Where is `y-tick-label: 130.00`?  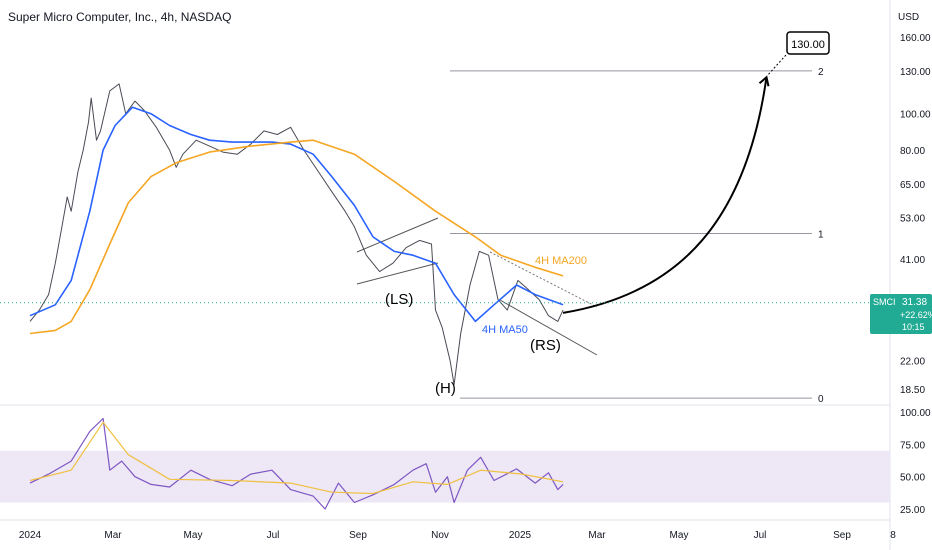
y-tick-label: 130.00 is located at coordinates (915, 72).